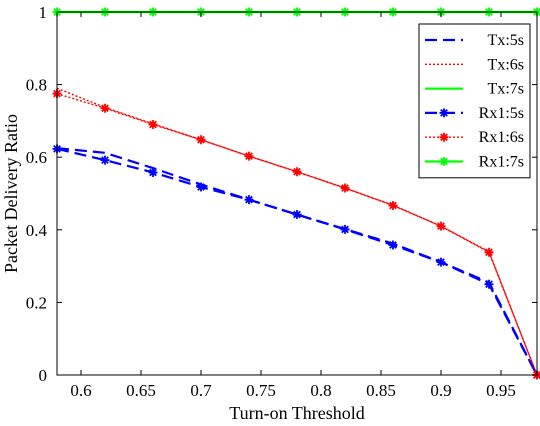 The image size is (540, 426). Describe the element at coordinates (444, 161) in the screenshot. I see `legend-marker-rx1-7s` at that location.